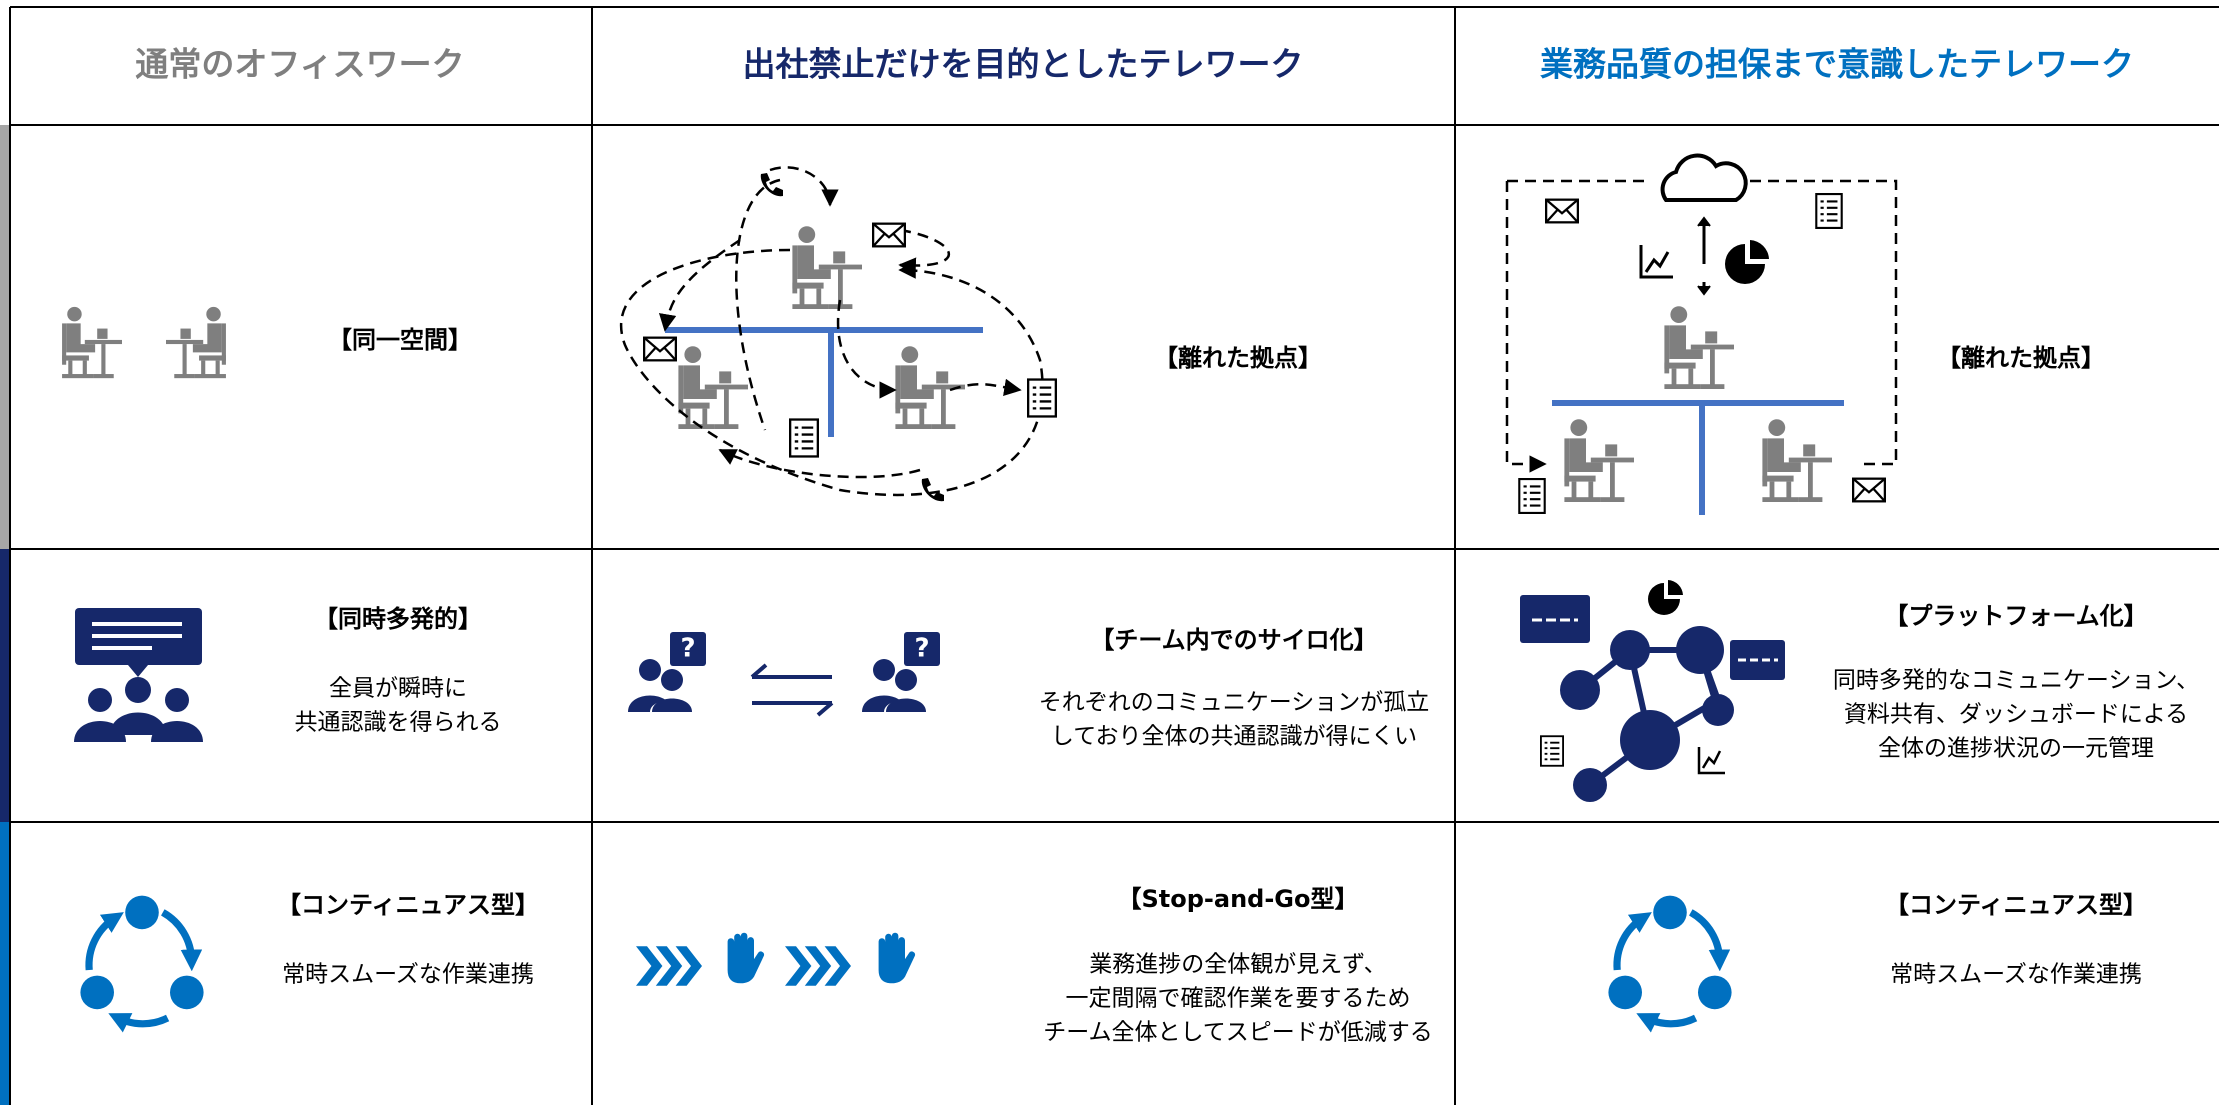 The height and width of the screenshot is (1105, 2219). What do you see at coordinates (1652, 691) in the screenshot?
I see `network-icon` at bounding box center [1652, 691].